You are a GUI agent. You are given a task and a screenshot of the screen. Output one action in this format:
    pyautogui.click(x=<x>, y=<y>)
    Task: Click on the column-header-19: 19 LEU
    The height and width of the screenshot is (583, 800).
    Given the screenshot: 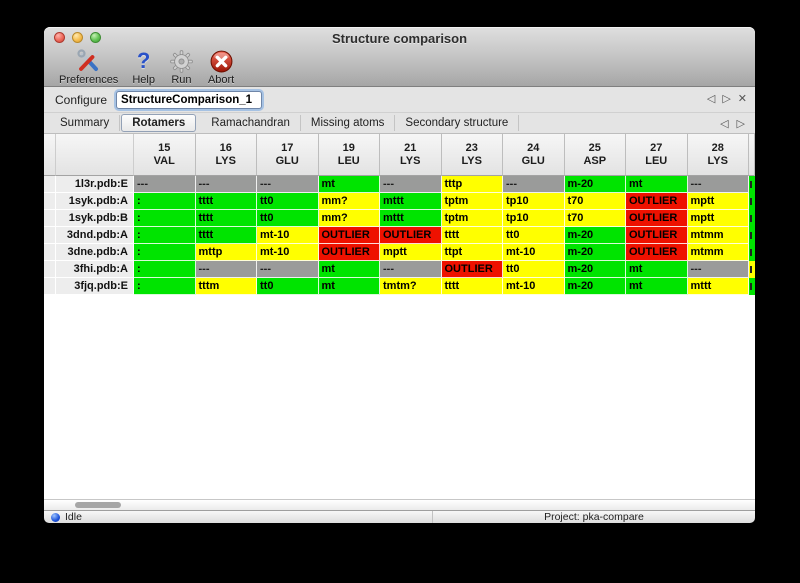 What is the action you would take?
    pyautogui.click(x=349, y=155)
    